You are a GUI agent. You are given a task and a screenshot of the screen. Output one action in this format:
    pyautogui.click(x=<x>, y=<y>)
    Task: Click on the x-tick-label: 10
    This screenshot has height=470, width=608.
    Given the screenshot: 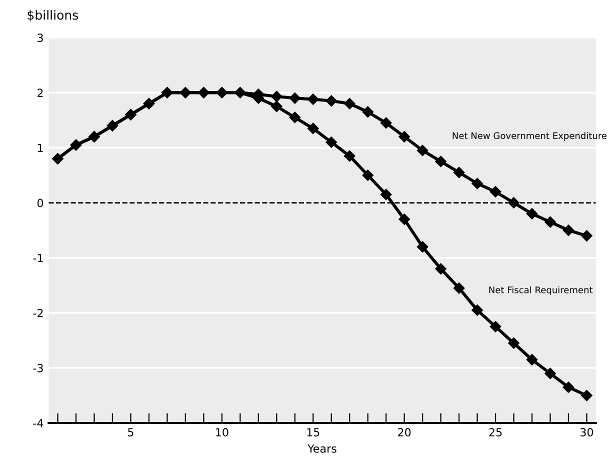 What is the action you would take?
    pyautogui.click(x=222, y=432)
    